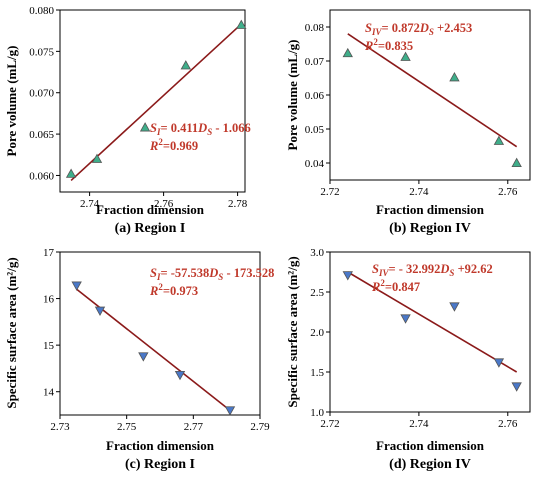  Describe the element at coordinates (432, 322) in the screenshot. I see `panel-d-fit-line` at that location.